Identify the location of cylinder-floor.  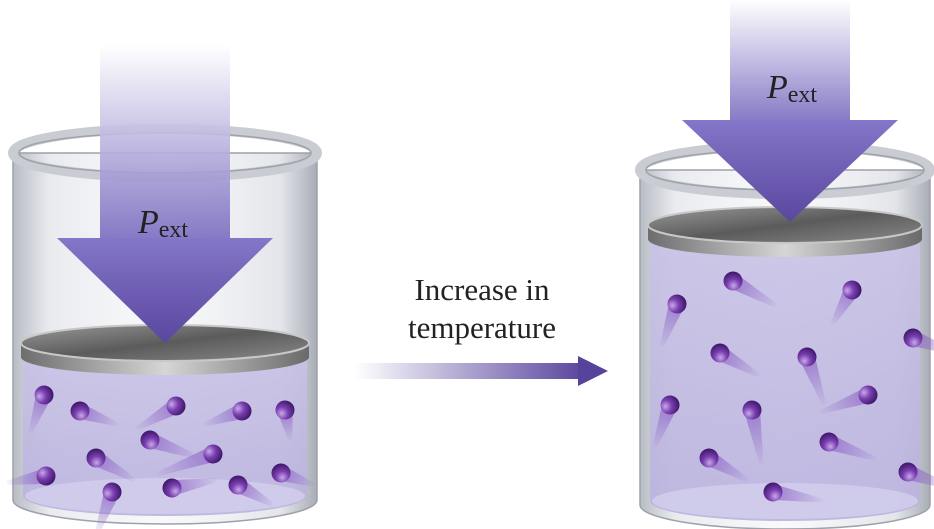
(785, 501).